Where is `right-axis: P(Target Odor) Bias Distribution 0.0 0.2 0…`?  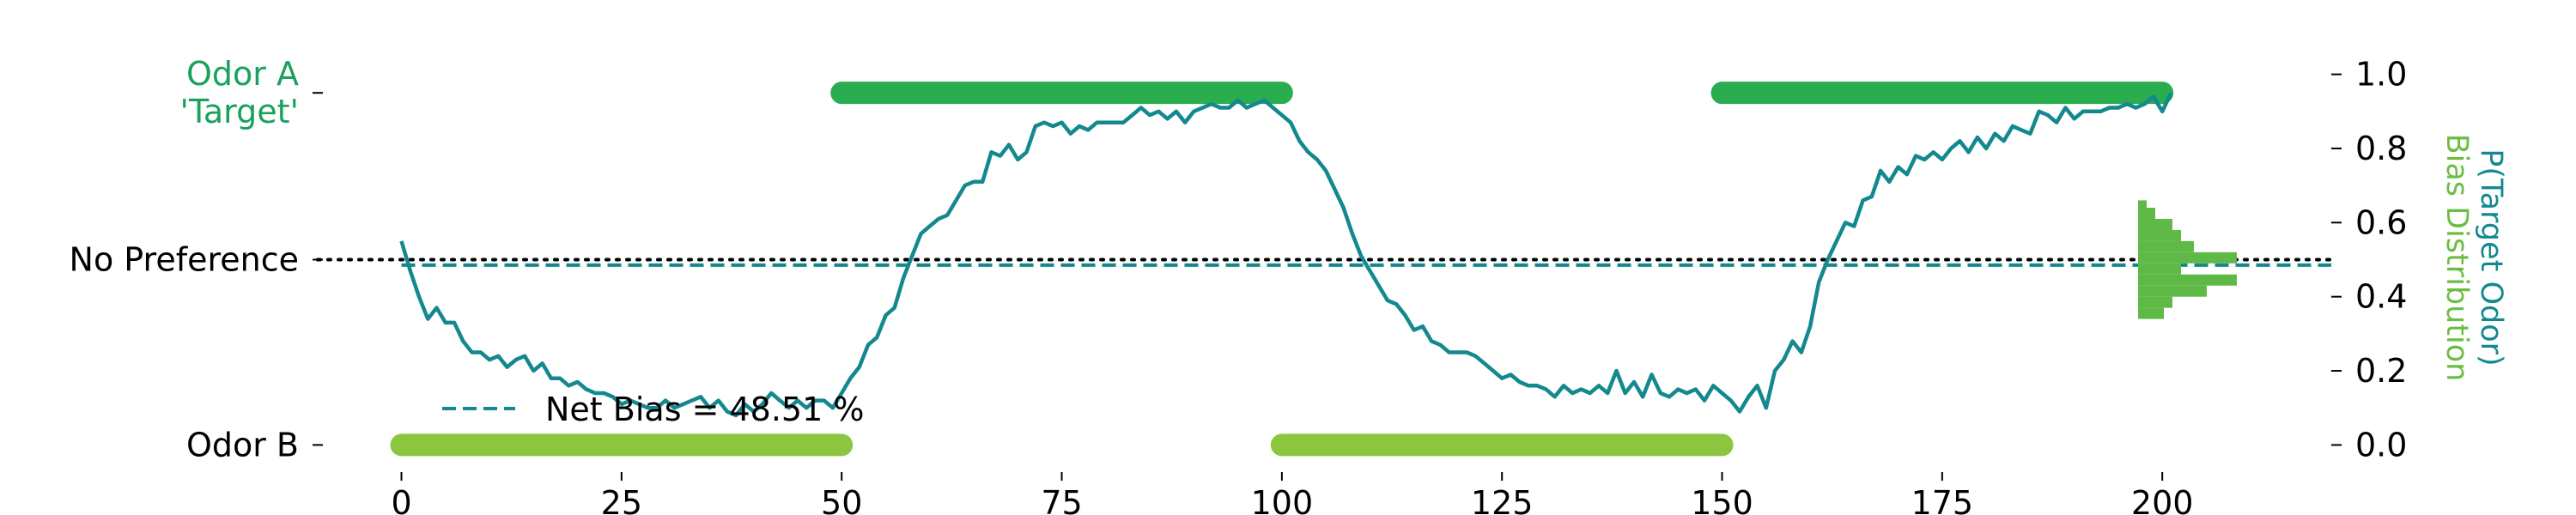 right-axis: P(Target Odor) Bias Distribution 0.0 0.2 0… is located at coordinates (2419, 260).